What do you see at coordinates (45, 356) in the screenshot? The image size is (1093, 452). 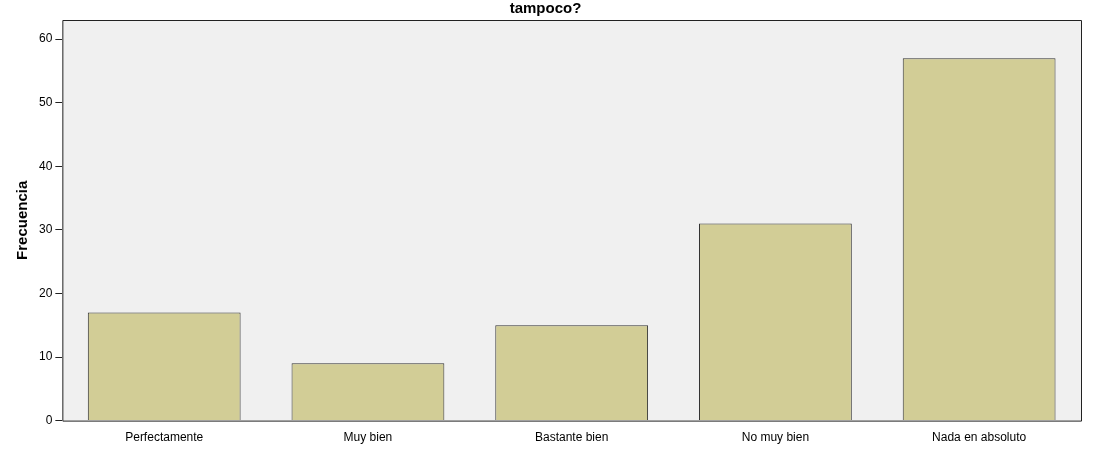 I see `y-tick-label: 10` at bounding box center [45, 356].